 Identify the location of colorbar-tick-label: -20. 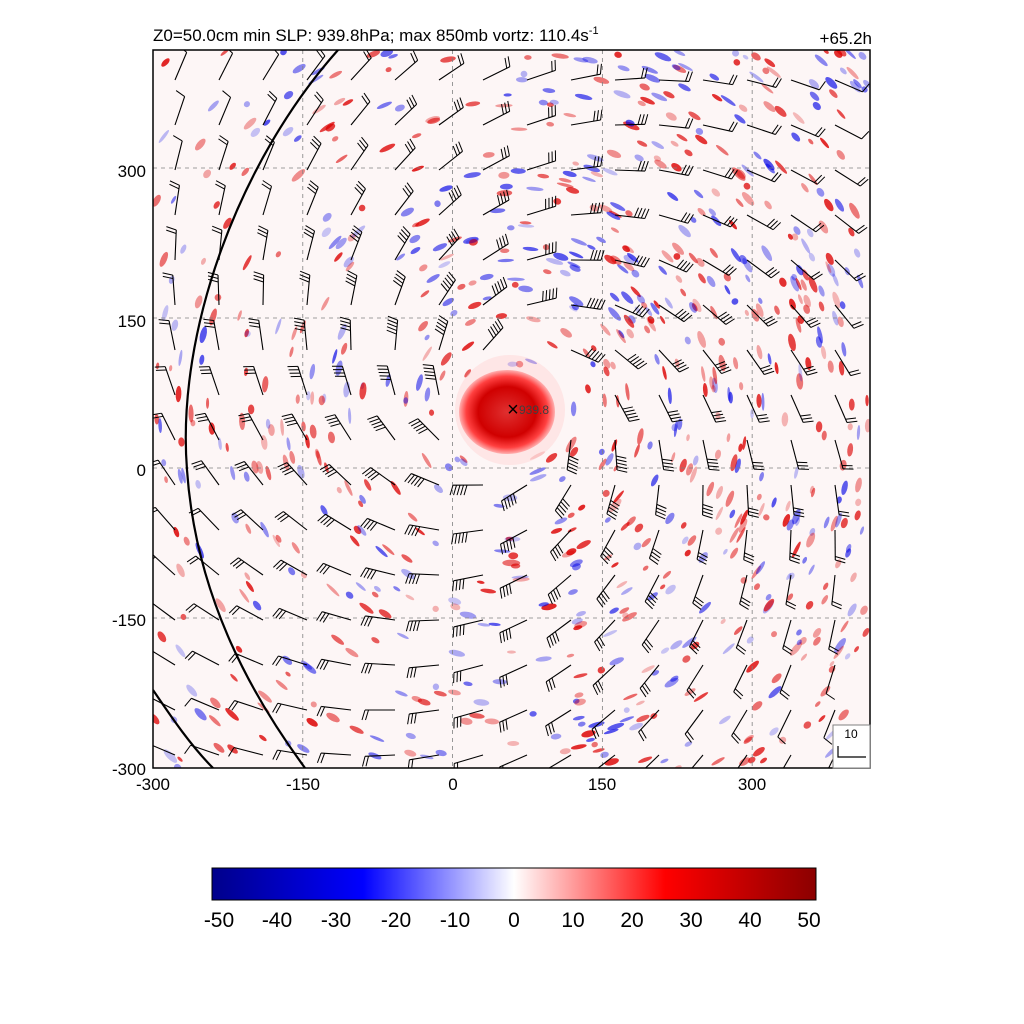
(396, 920).